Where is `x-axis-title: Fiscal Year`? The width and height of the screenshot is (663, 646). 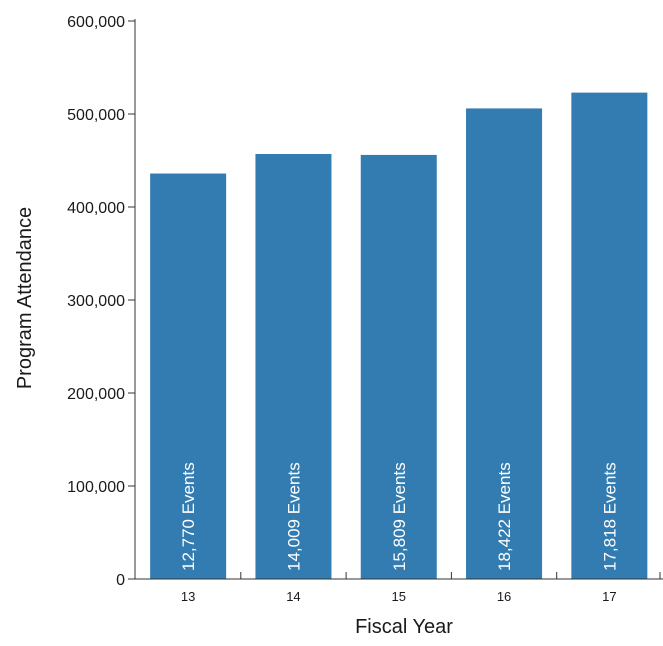 x-axis-title: Fiscal Year is located at coordinates (404, 627).